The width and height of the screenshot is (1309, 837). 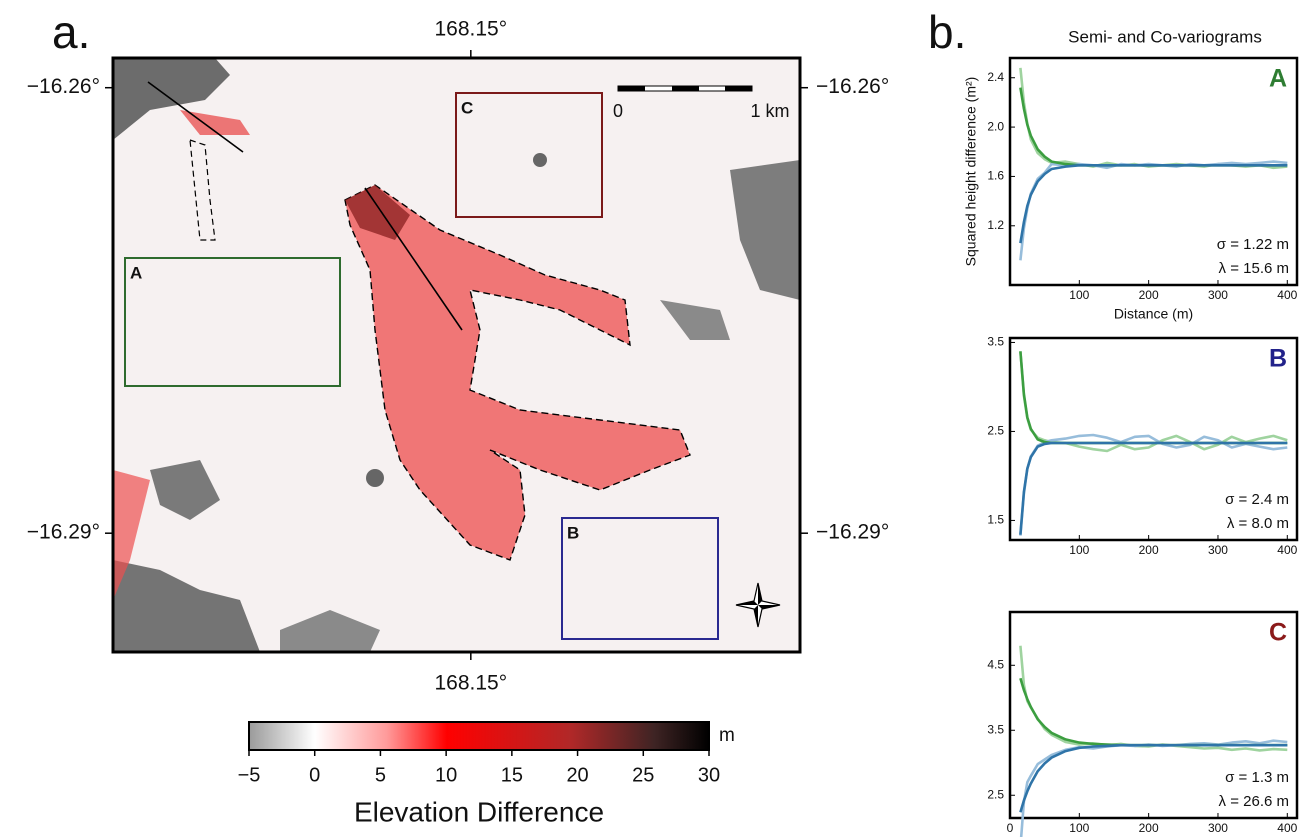 I want to click on y-tick-label: 4.5, so click(x=995, y=664).